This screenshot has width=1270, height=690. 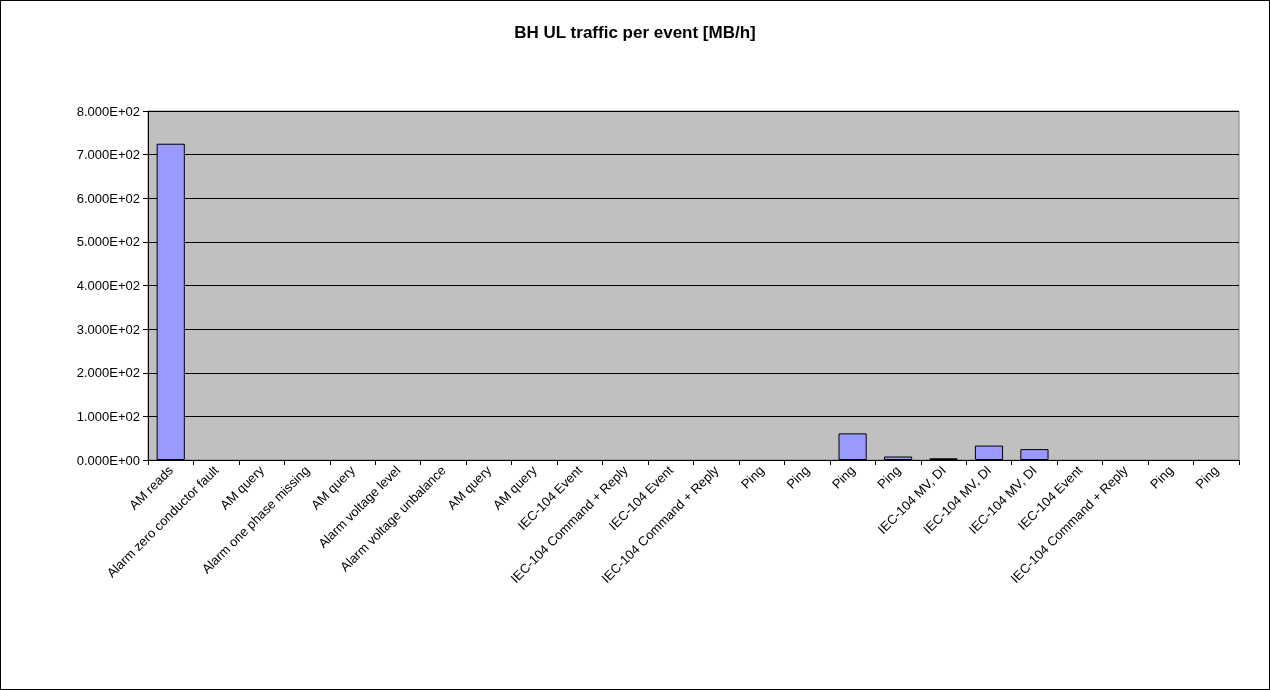 I want to click on chart-title: BH UL traffic per event [MB/h], so click(x=635, y=32).